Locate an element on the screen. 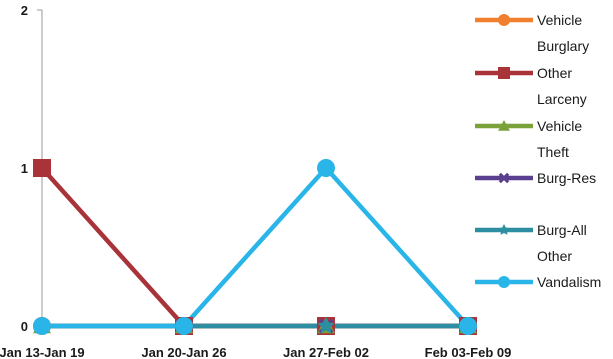 The height and width of the screenshot is (359, 613). legend-item-burg-res: Burg-Res is located at coordinates (535, 178).